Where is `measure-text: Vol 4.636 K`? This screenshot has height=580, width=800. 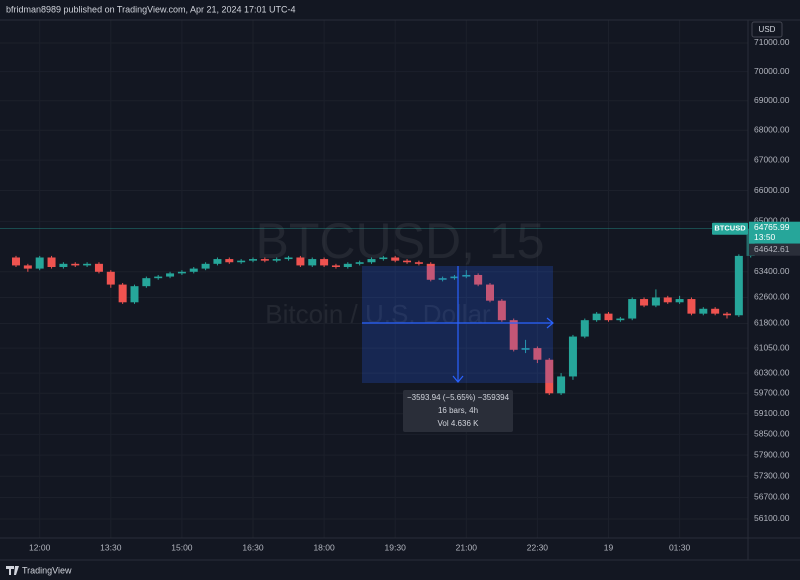 measure-text: Vol 4.636 K is located at coordinates (459, 423).